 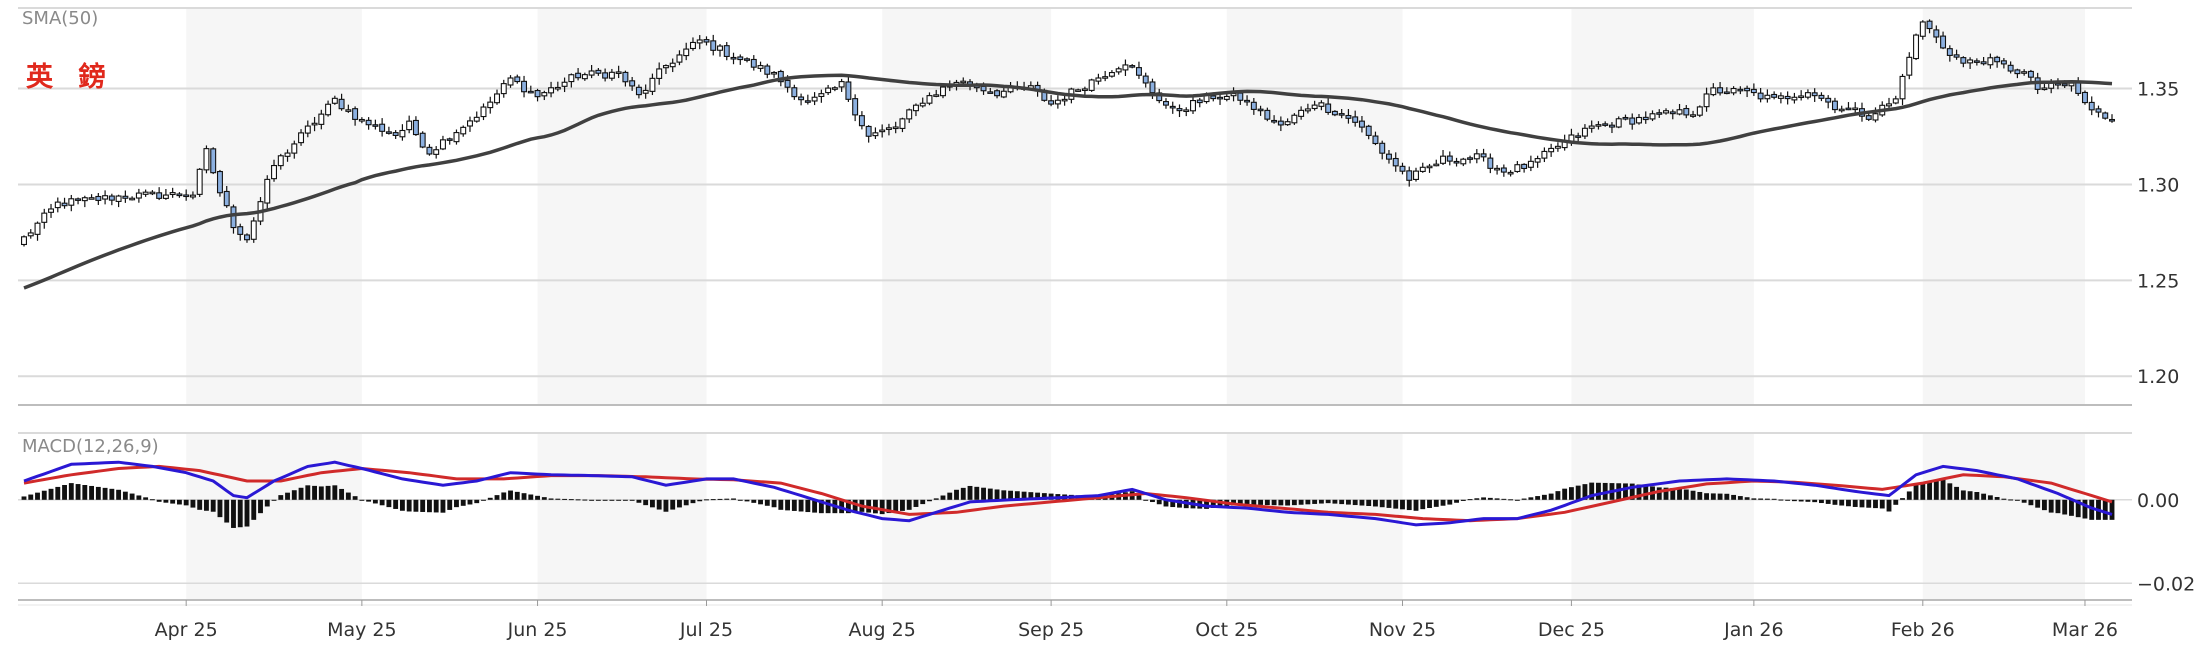 I want to click on month-band, so click(x=967, y=206).